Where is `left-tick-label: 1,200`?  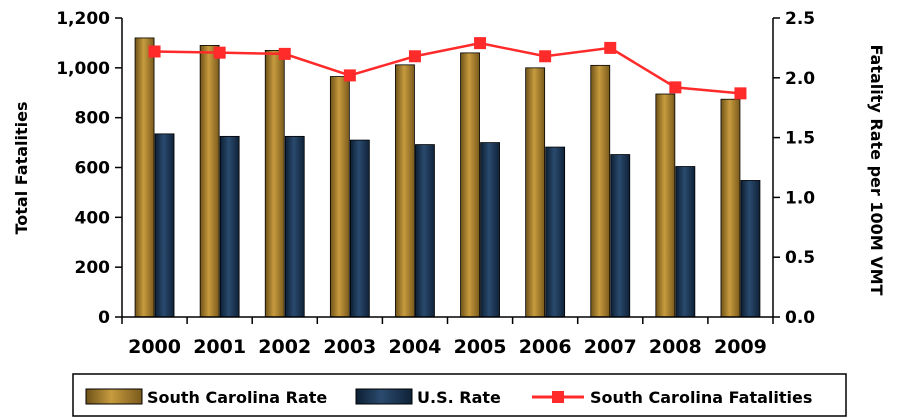 left-tick-label: 1,200 is located at coordinates (83, 19).